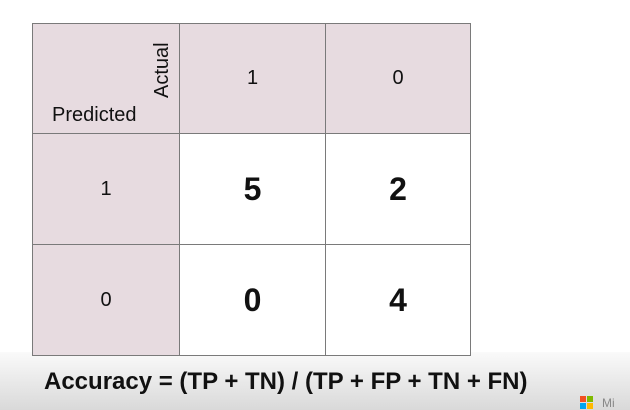 Image resolution: width=630 pixels, height=410 pixels. I want to click on logo-square-blue, so click(583, 406).